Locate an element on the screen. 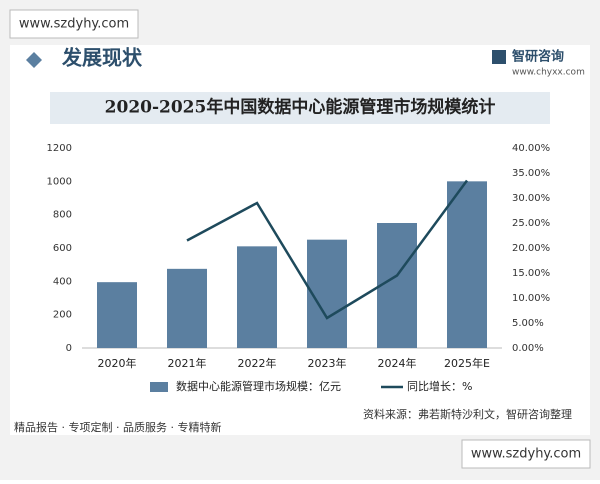 This screenshot has height=484, width=600. chart-title: 2020-2025年中国数据中心能源管理市场规模统计 is located at coordinates (300, 107).